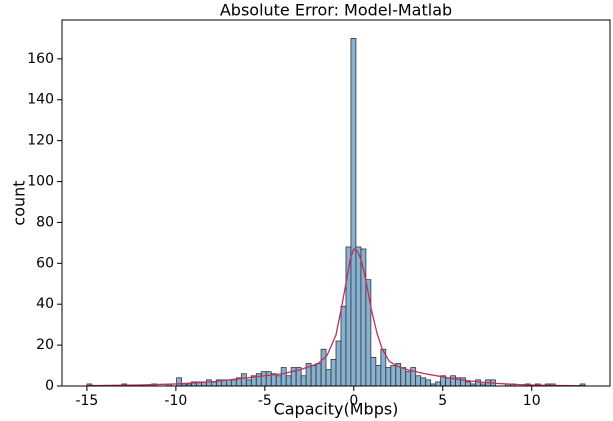  Describe the element at coordinates (40, 100) in the screenshot. I see `y-tick-label: 140` at that location.